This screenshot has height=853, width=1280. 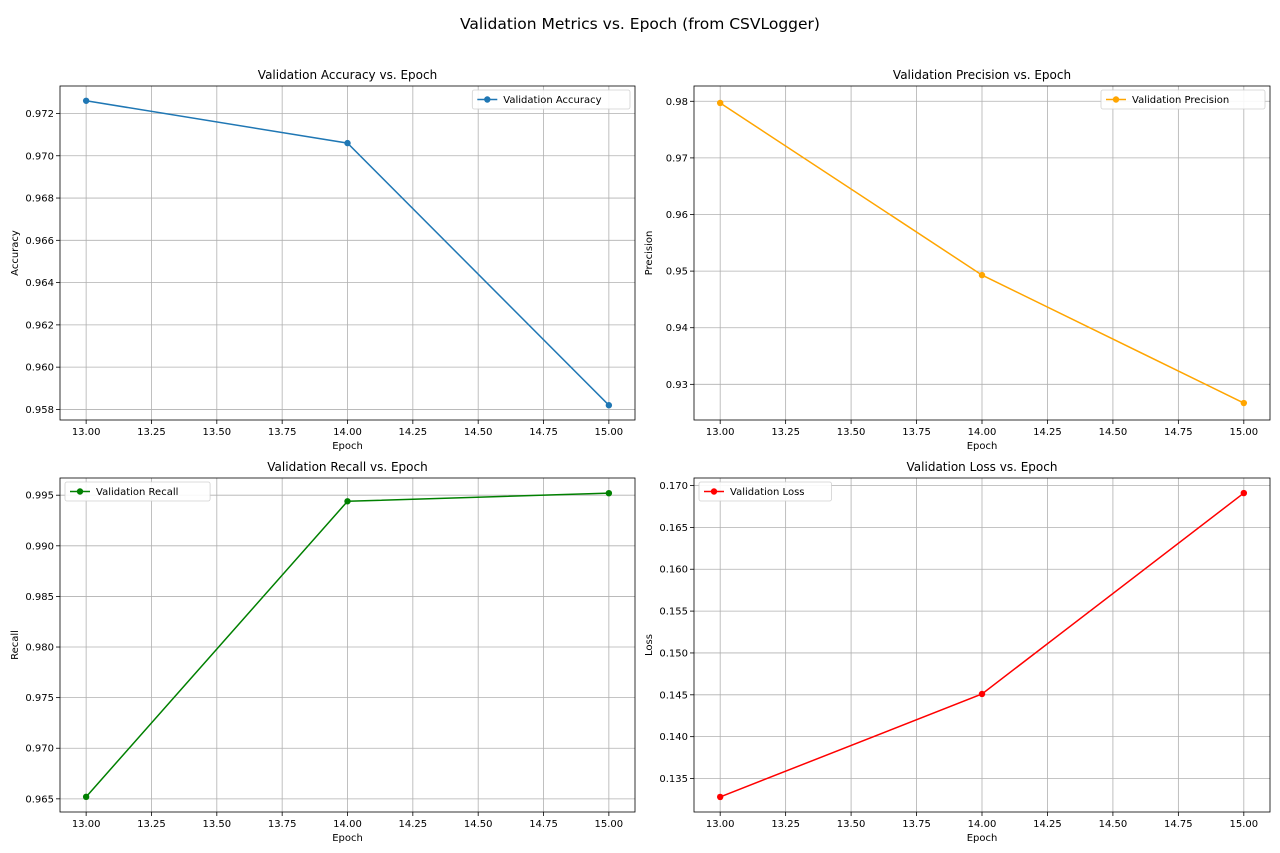 What do you see at coordinates (39, 283) in the screenshot?
I see `y-tick-label: 0.964` at bounding box center [39, 283].